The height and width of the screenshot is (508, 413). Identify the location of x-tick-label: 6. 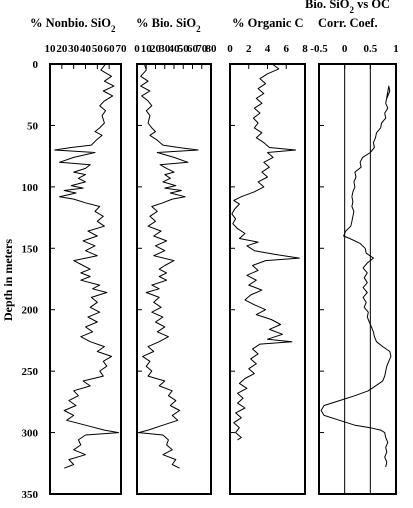
(287, 49).